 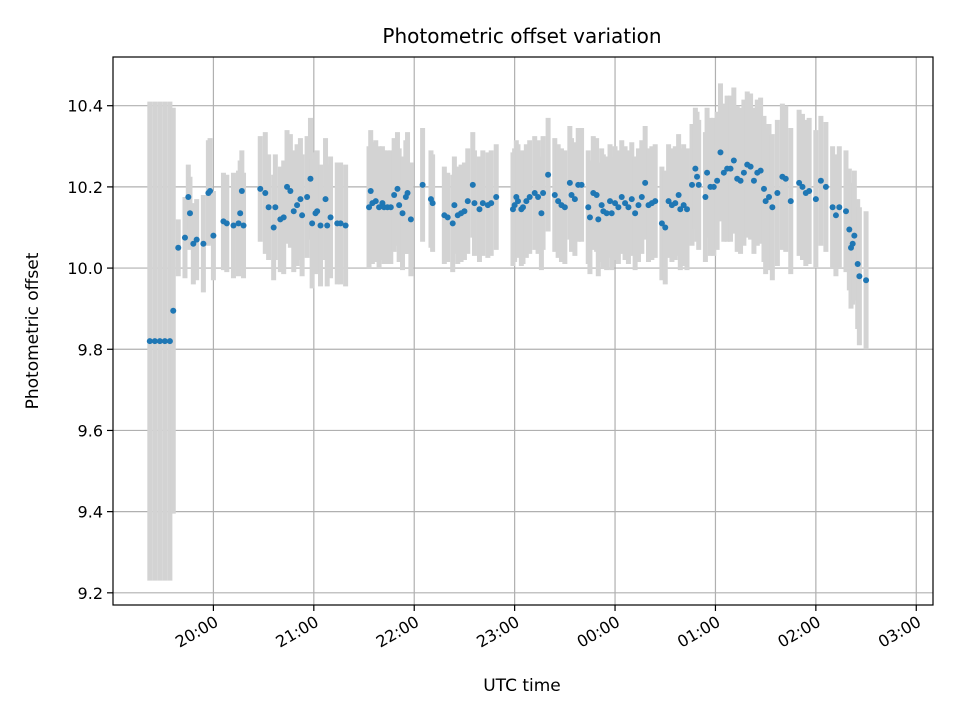 I want to click on x-tick-label: 20:00, so click(x=196, y=632).